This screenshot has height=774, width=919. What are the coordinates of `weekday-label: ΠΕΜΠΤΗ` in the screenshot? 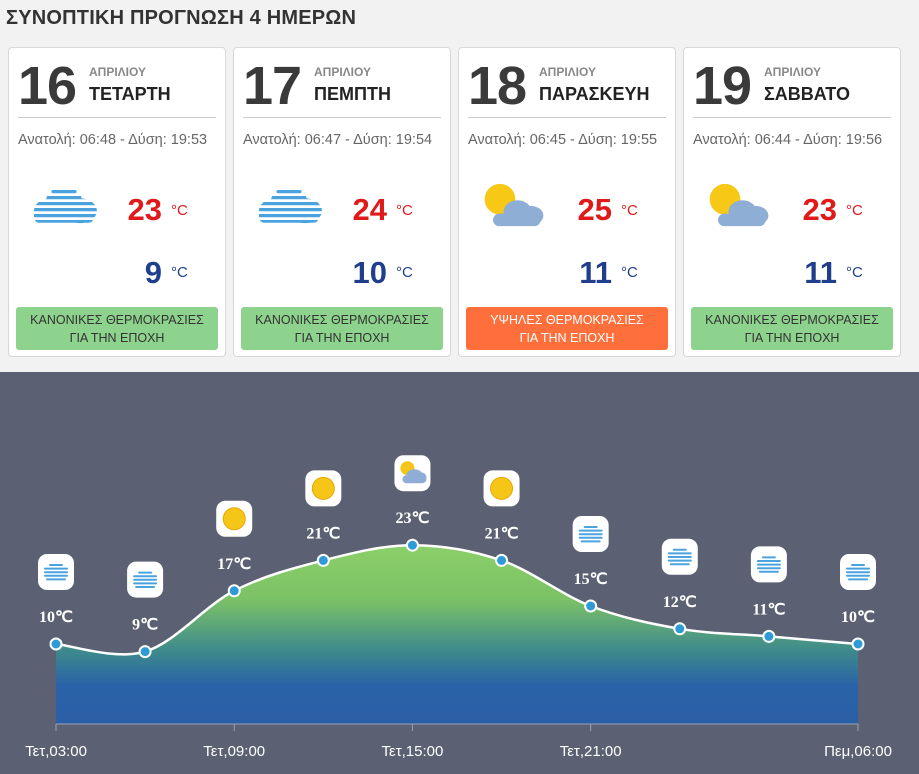 It's located at (352, 94).